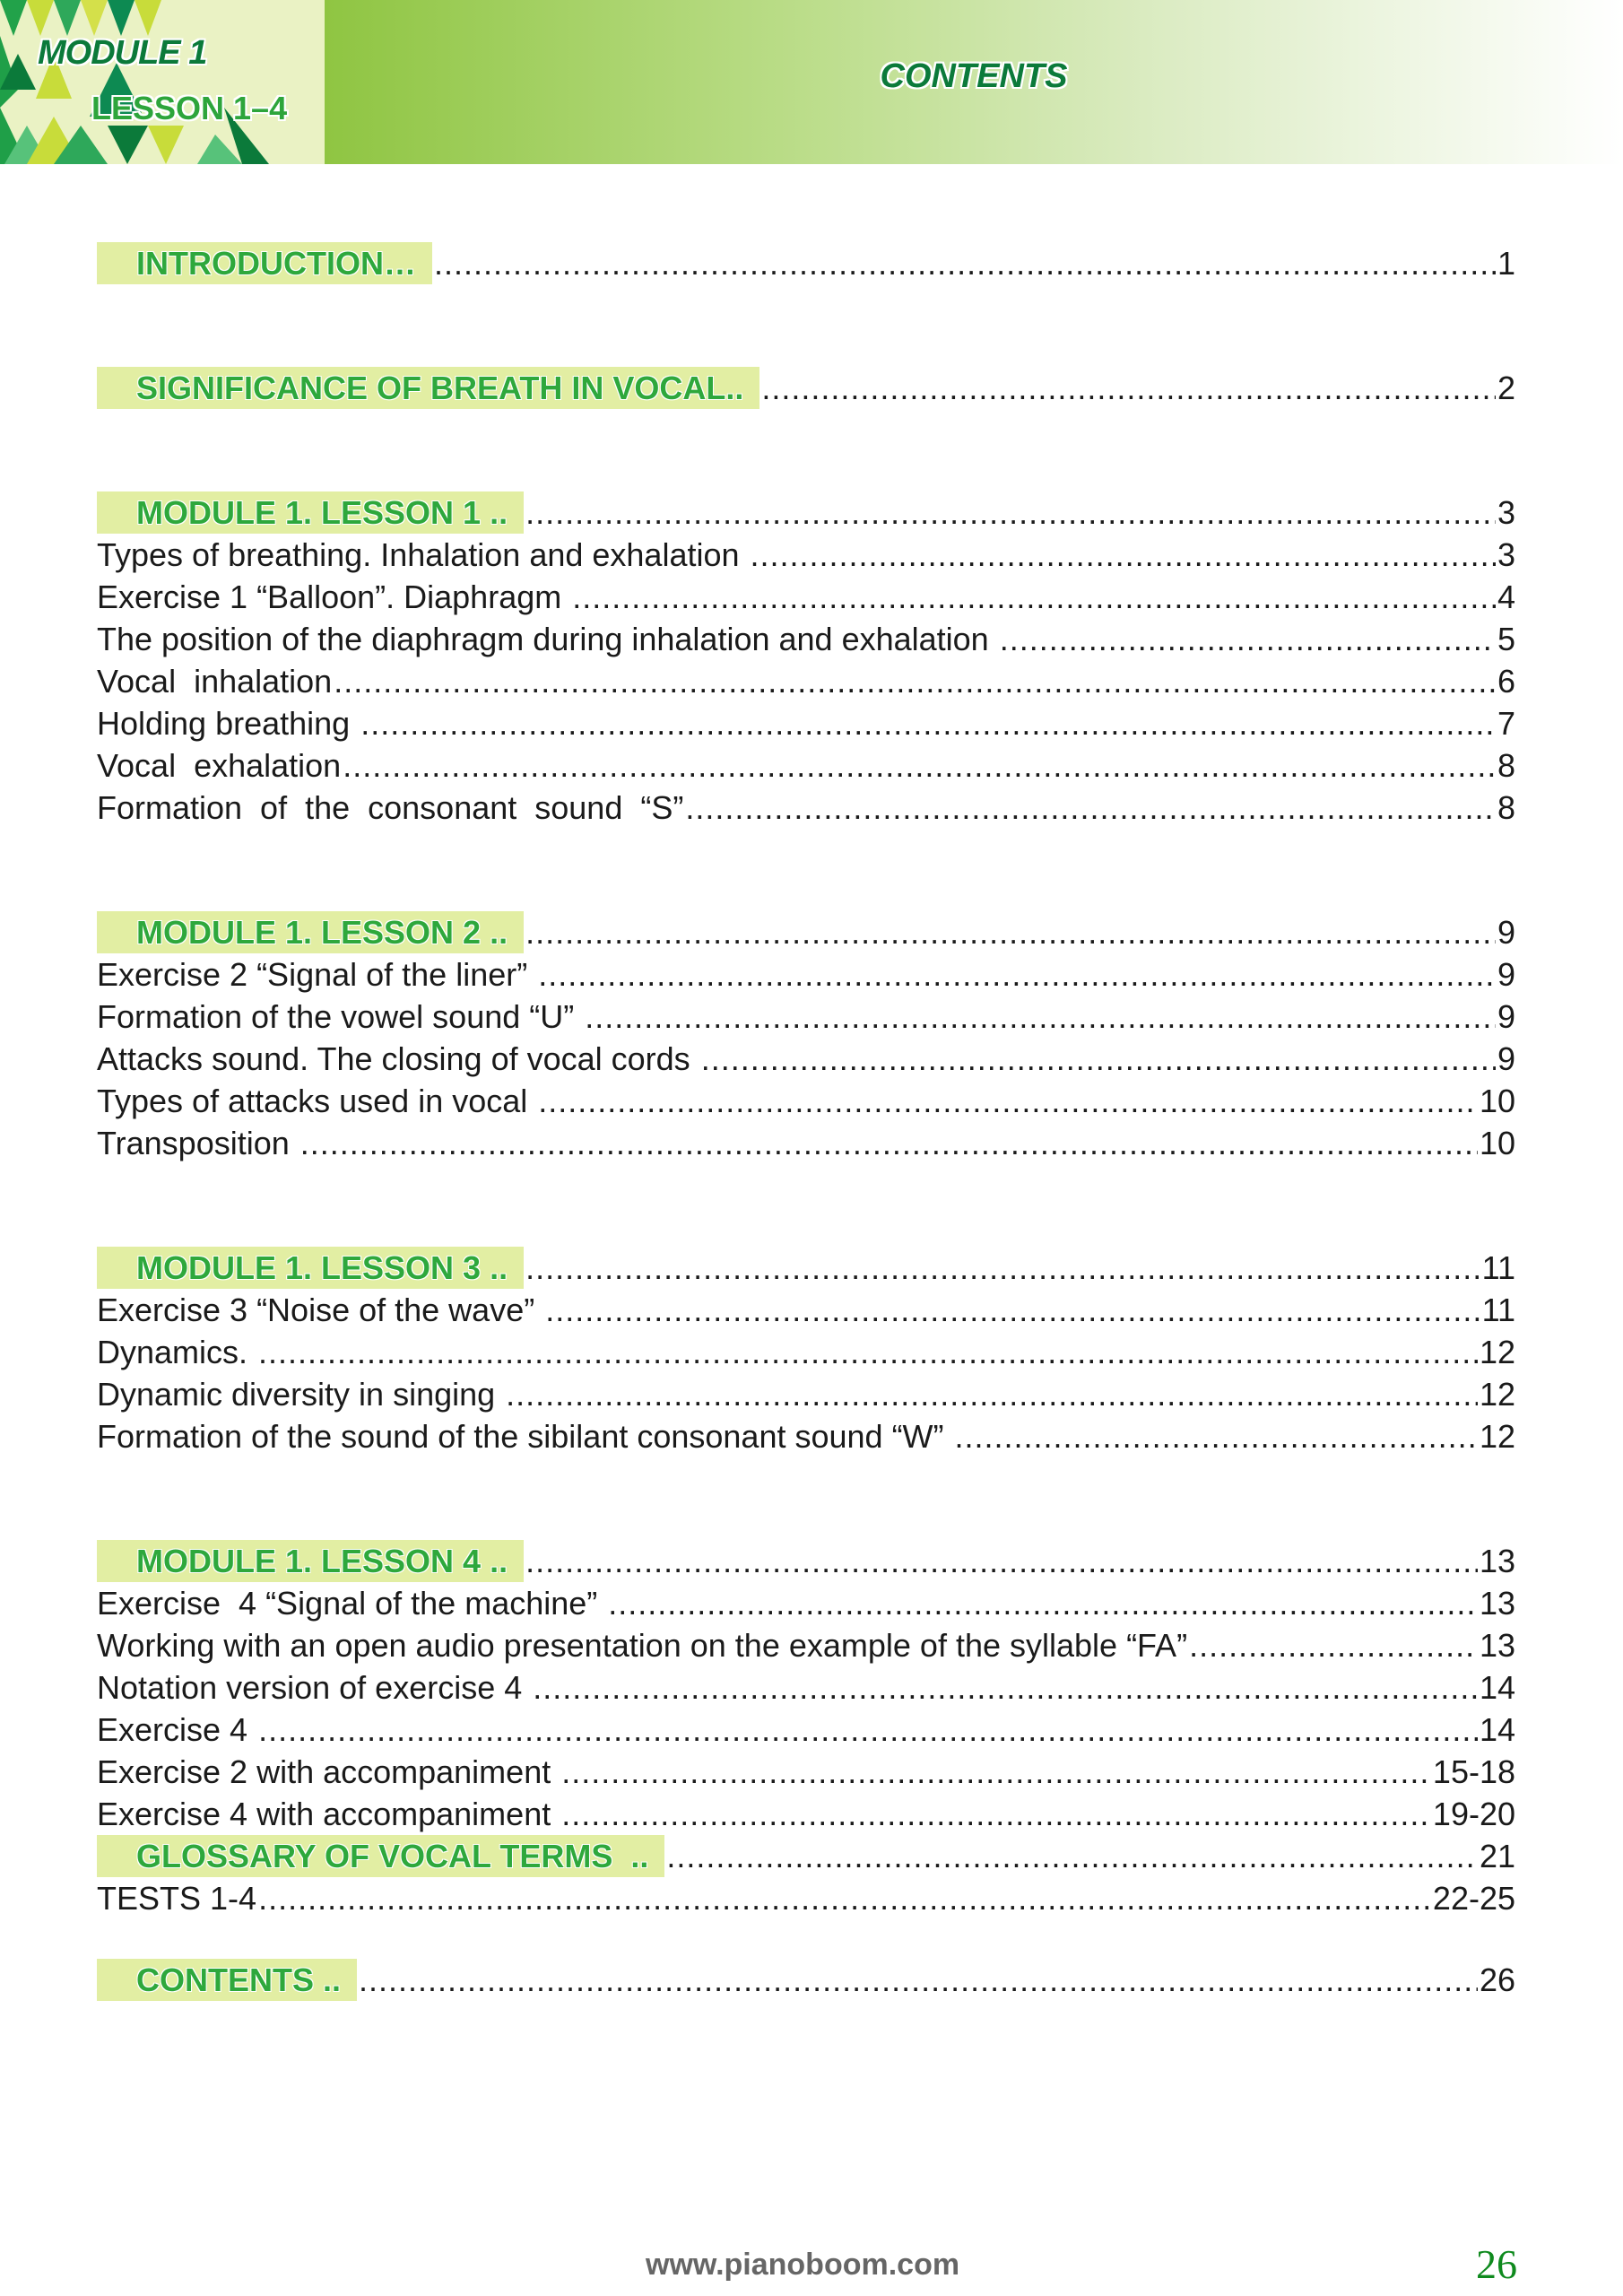 This screenshot has width=1623, height=2296. I want to click on toc-page-number: 4, so click(1506, 596).